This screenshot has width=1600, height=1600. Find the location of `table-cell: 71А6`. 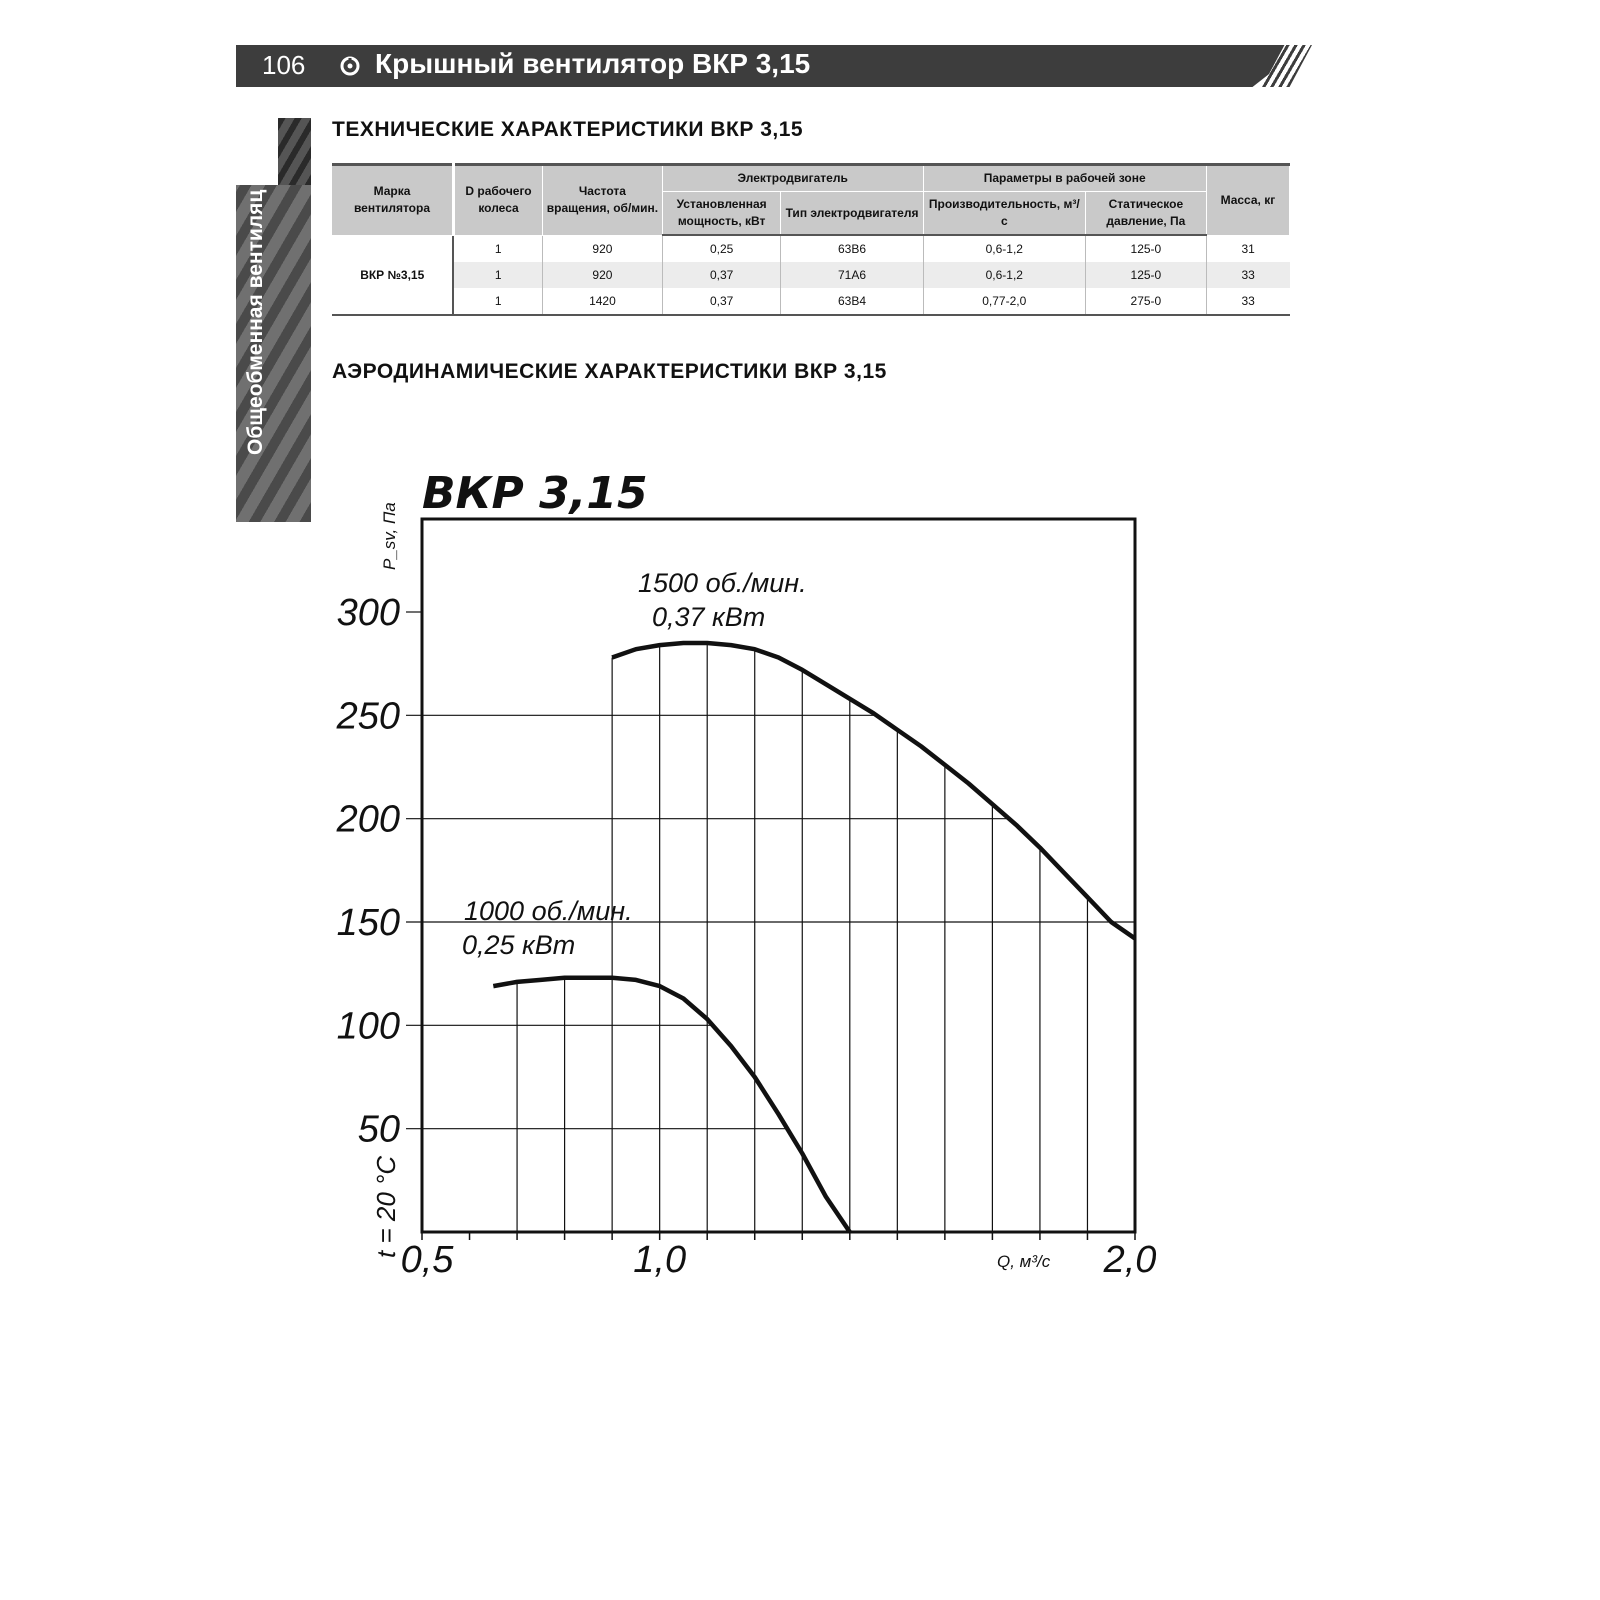

table-cell: 71А6 is located at coordinates (852, 275).